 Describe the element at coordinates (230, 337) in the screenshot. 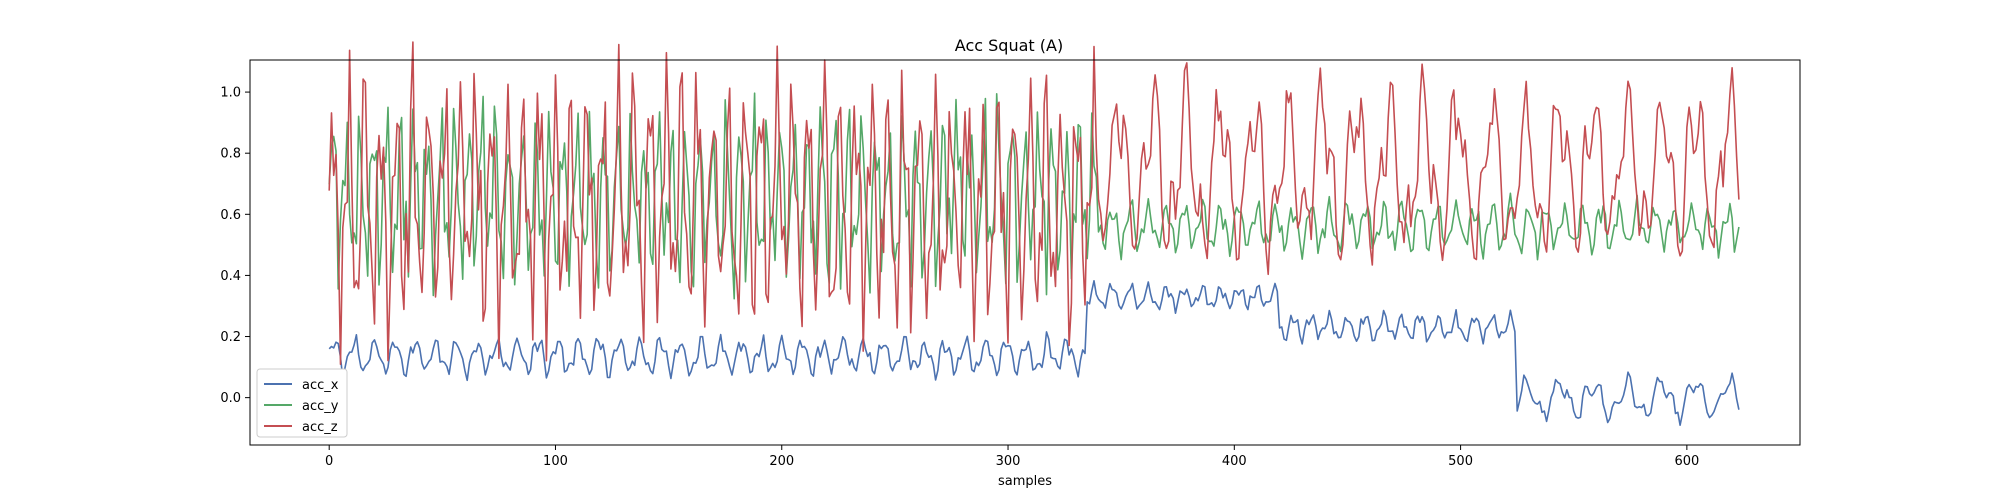

I see `y-tick-label: 0.2` at that location.